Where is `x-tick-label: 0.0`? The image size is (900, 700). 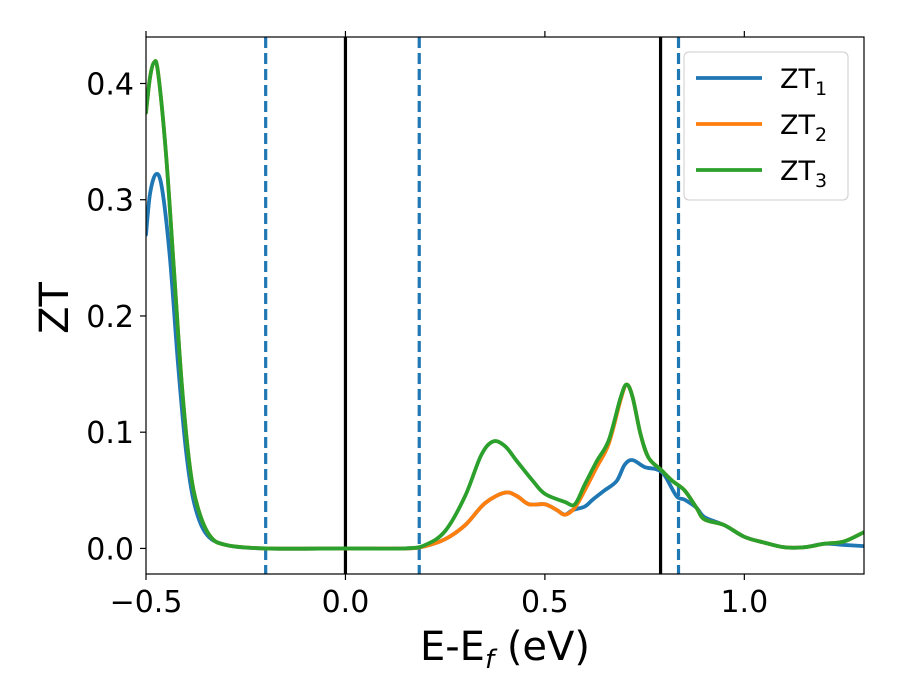
x-tick-label: 0.0 is located at coordinates (346, 602).